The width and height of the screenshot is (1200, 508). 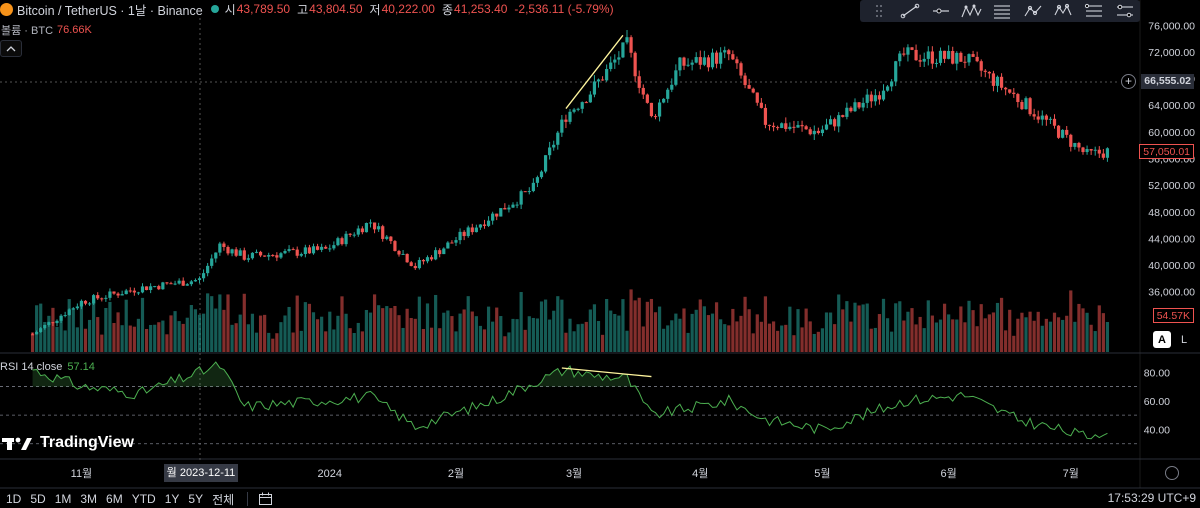 What do you see at coordinates (606, 372) in the screenshot?
I see `rsi-trend-line-drawing` at bounding box center [606, 372].